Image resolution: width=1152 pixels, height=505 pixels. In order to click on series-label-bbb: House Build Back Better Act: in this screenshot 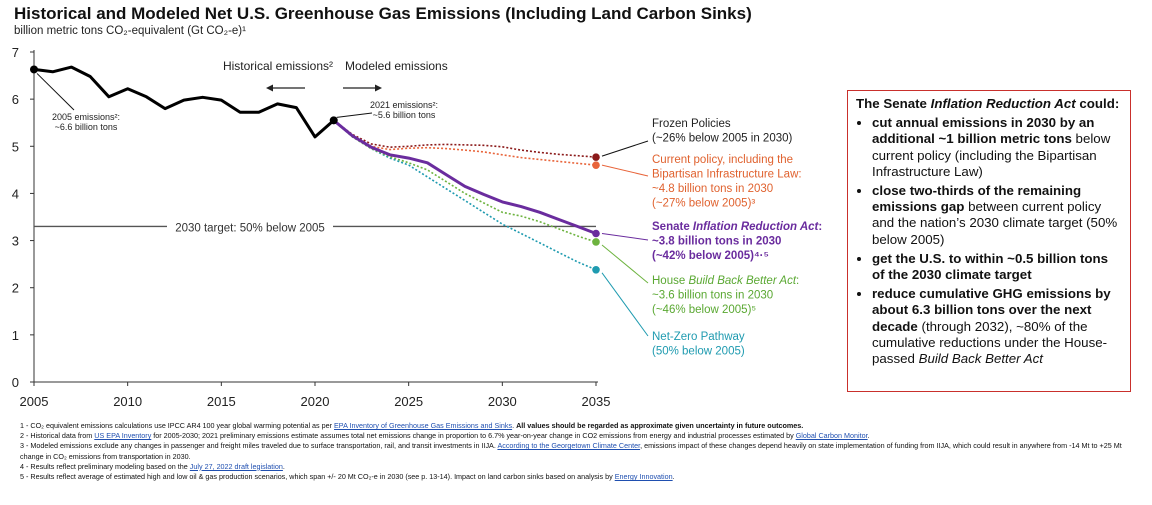, I will do `click(725, 281)`.